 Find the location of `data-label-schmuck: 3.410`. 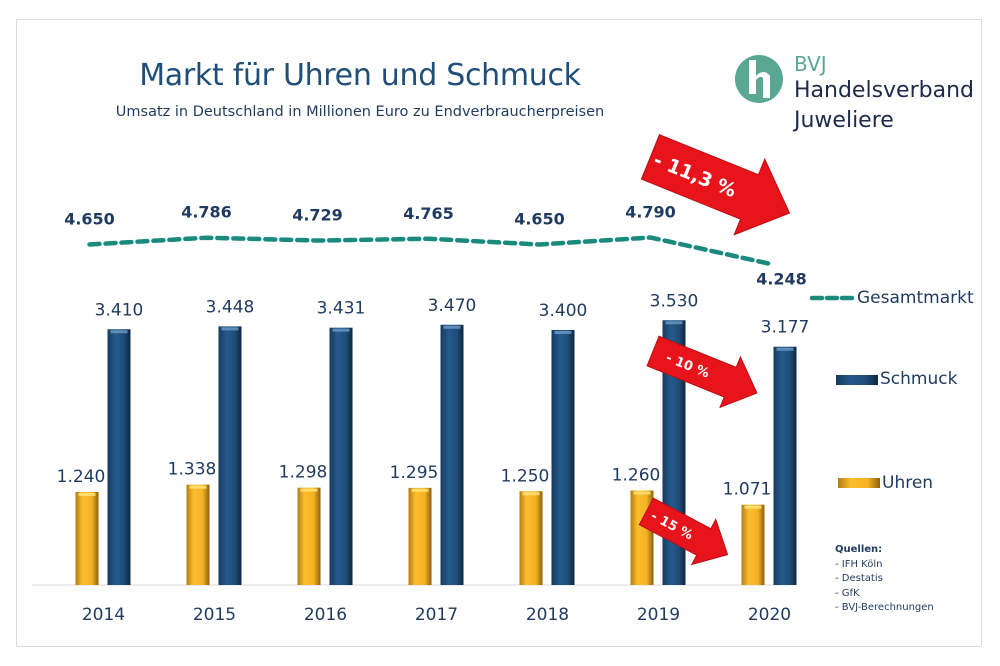

data-label-schmuck: 3.410 is located at coordinates (119, 310).